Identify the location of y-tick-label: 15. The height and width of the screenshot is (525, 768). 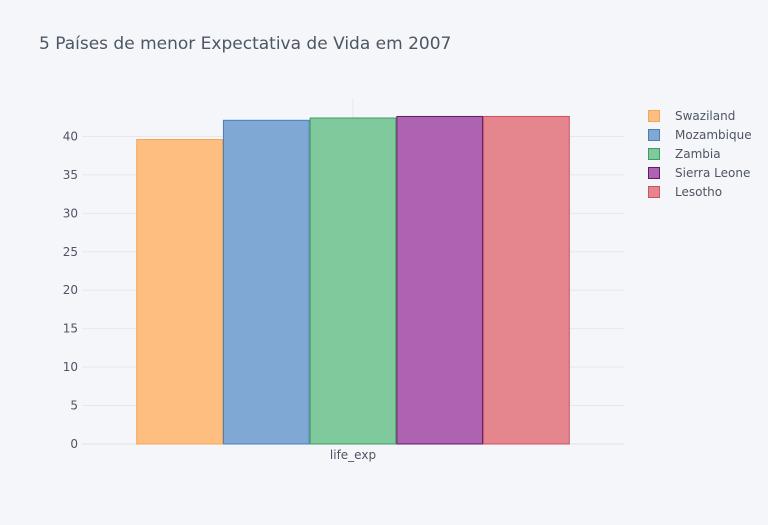
(70, 329).